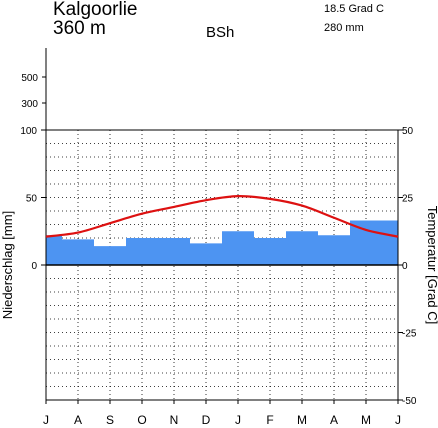  What do you see at coordinates (29, 78) in the screenshot?
I see `precip-tick-label: 500` at bounding box center [29, 78].